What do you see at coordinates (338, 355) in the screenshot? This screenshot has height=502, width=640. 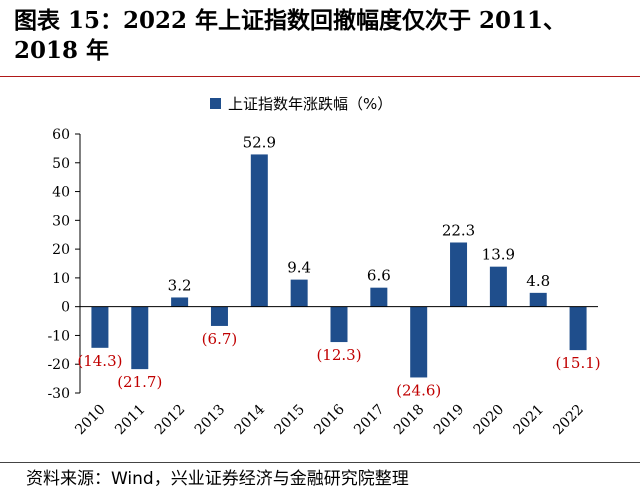 I see `data-label-2016: (12.3)` at bounding box center [338, 355].